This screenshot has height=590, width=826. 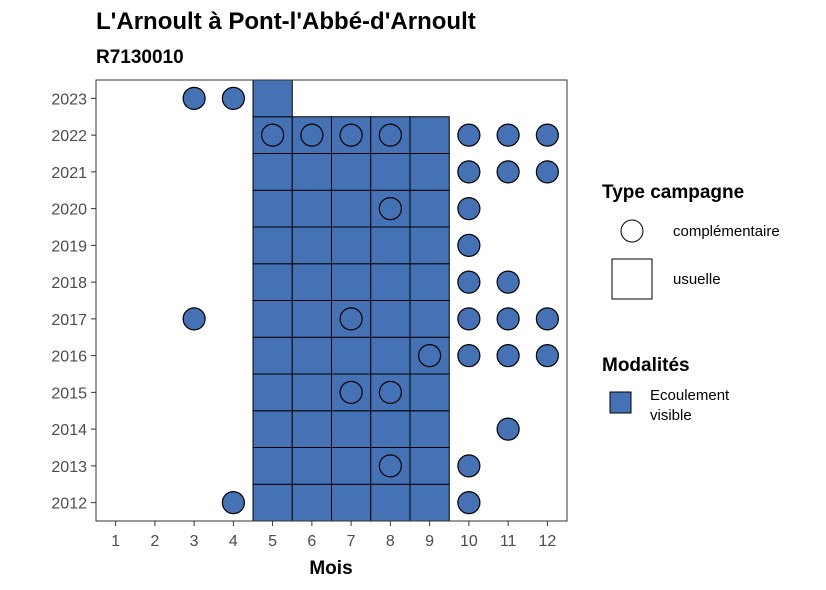 What do you see at coordinates (286, 21) in the screenshot?
I see `chart-title: L'Arnoult à Pont-l'Abbé-d'Arnoult` at bounding box center [286, 21].